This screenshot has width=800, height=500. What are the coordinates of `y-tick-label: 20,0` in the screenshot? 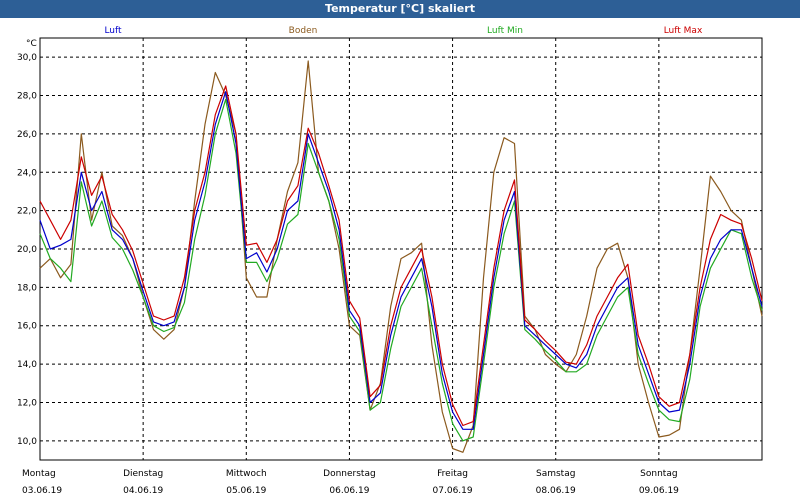 It's located at (27, 250).